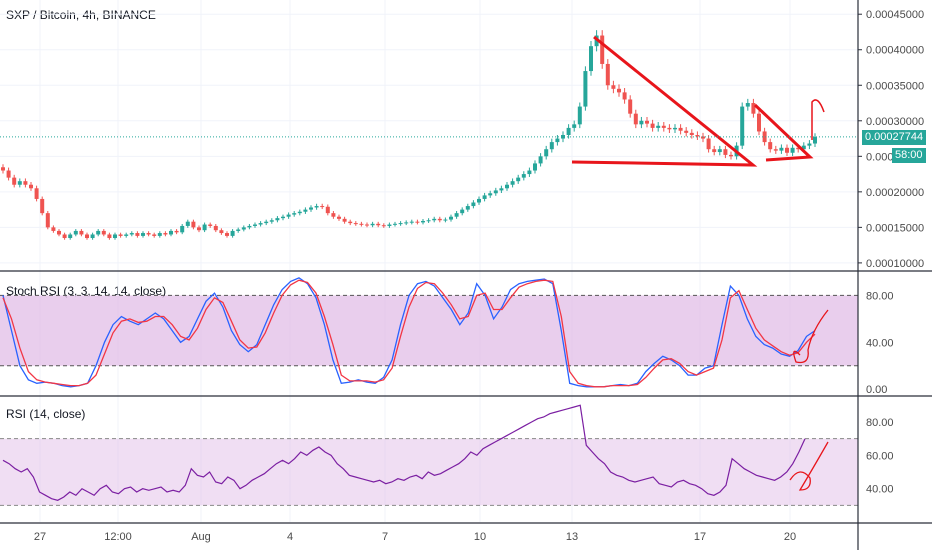  Describe the element at coordinates (880, 296) in the screenshot. I see `stoch-y-tick-label: 80.00` at that location.